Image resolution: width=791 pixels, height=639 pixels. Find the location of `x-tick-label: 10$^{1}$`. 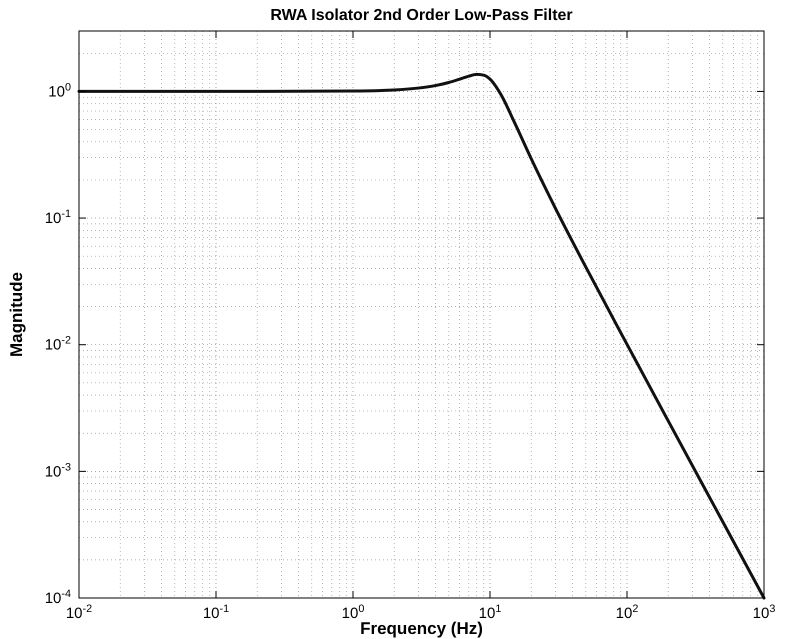

x-tick-label: 10$^{1}$ is located at coordinates (490, 612).